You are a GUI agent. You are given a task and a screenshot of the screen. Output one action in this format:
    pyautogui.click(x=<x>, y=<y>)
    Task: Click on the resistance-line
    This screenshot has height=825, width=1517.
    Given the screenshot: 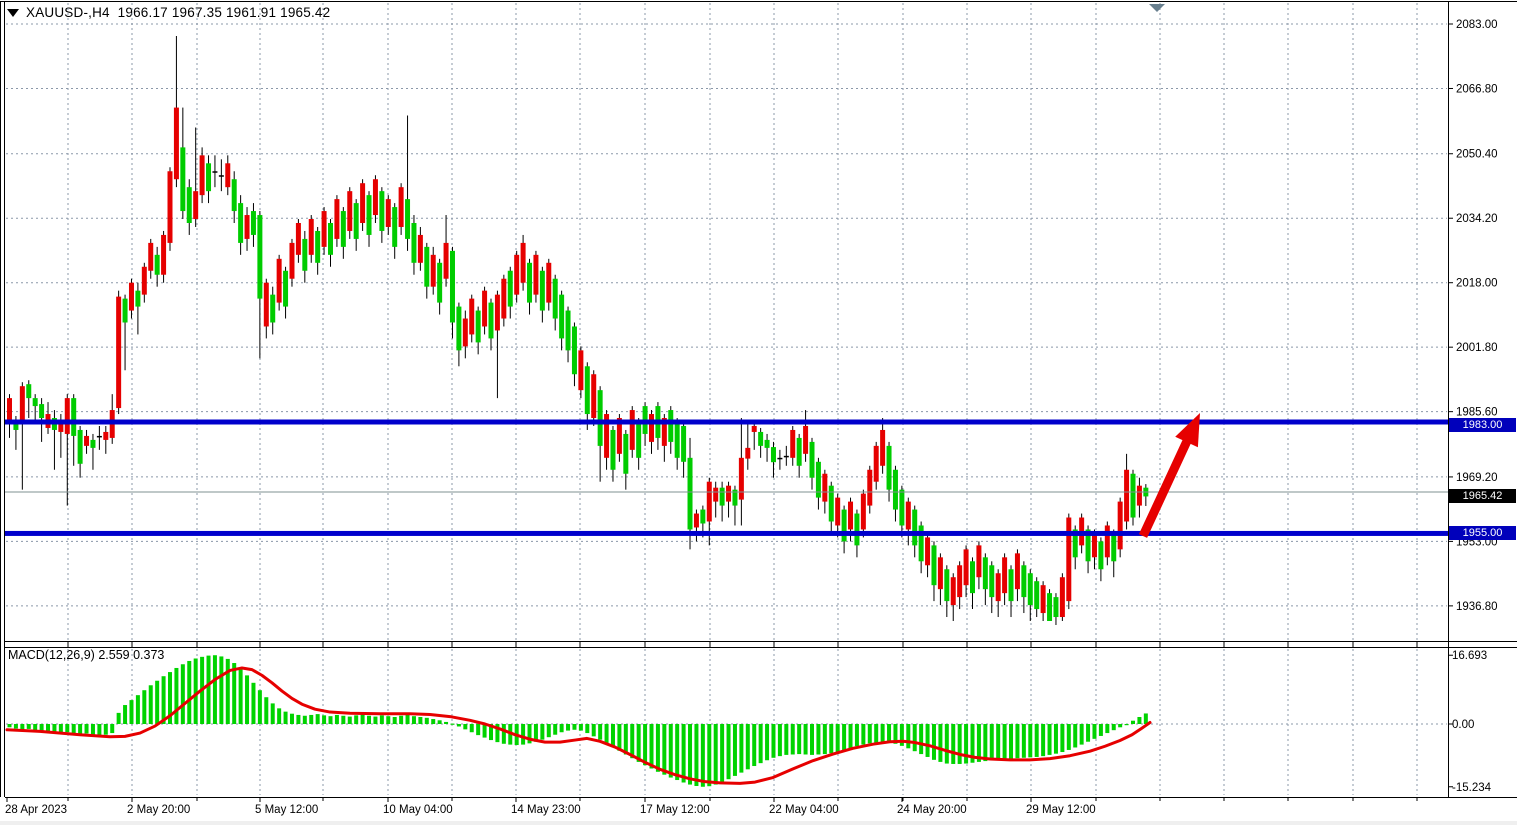 What is the action you would take?
    pyautogui.click(x=726, y=422)
    